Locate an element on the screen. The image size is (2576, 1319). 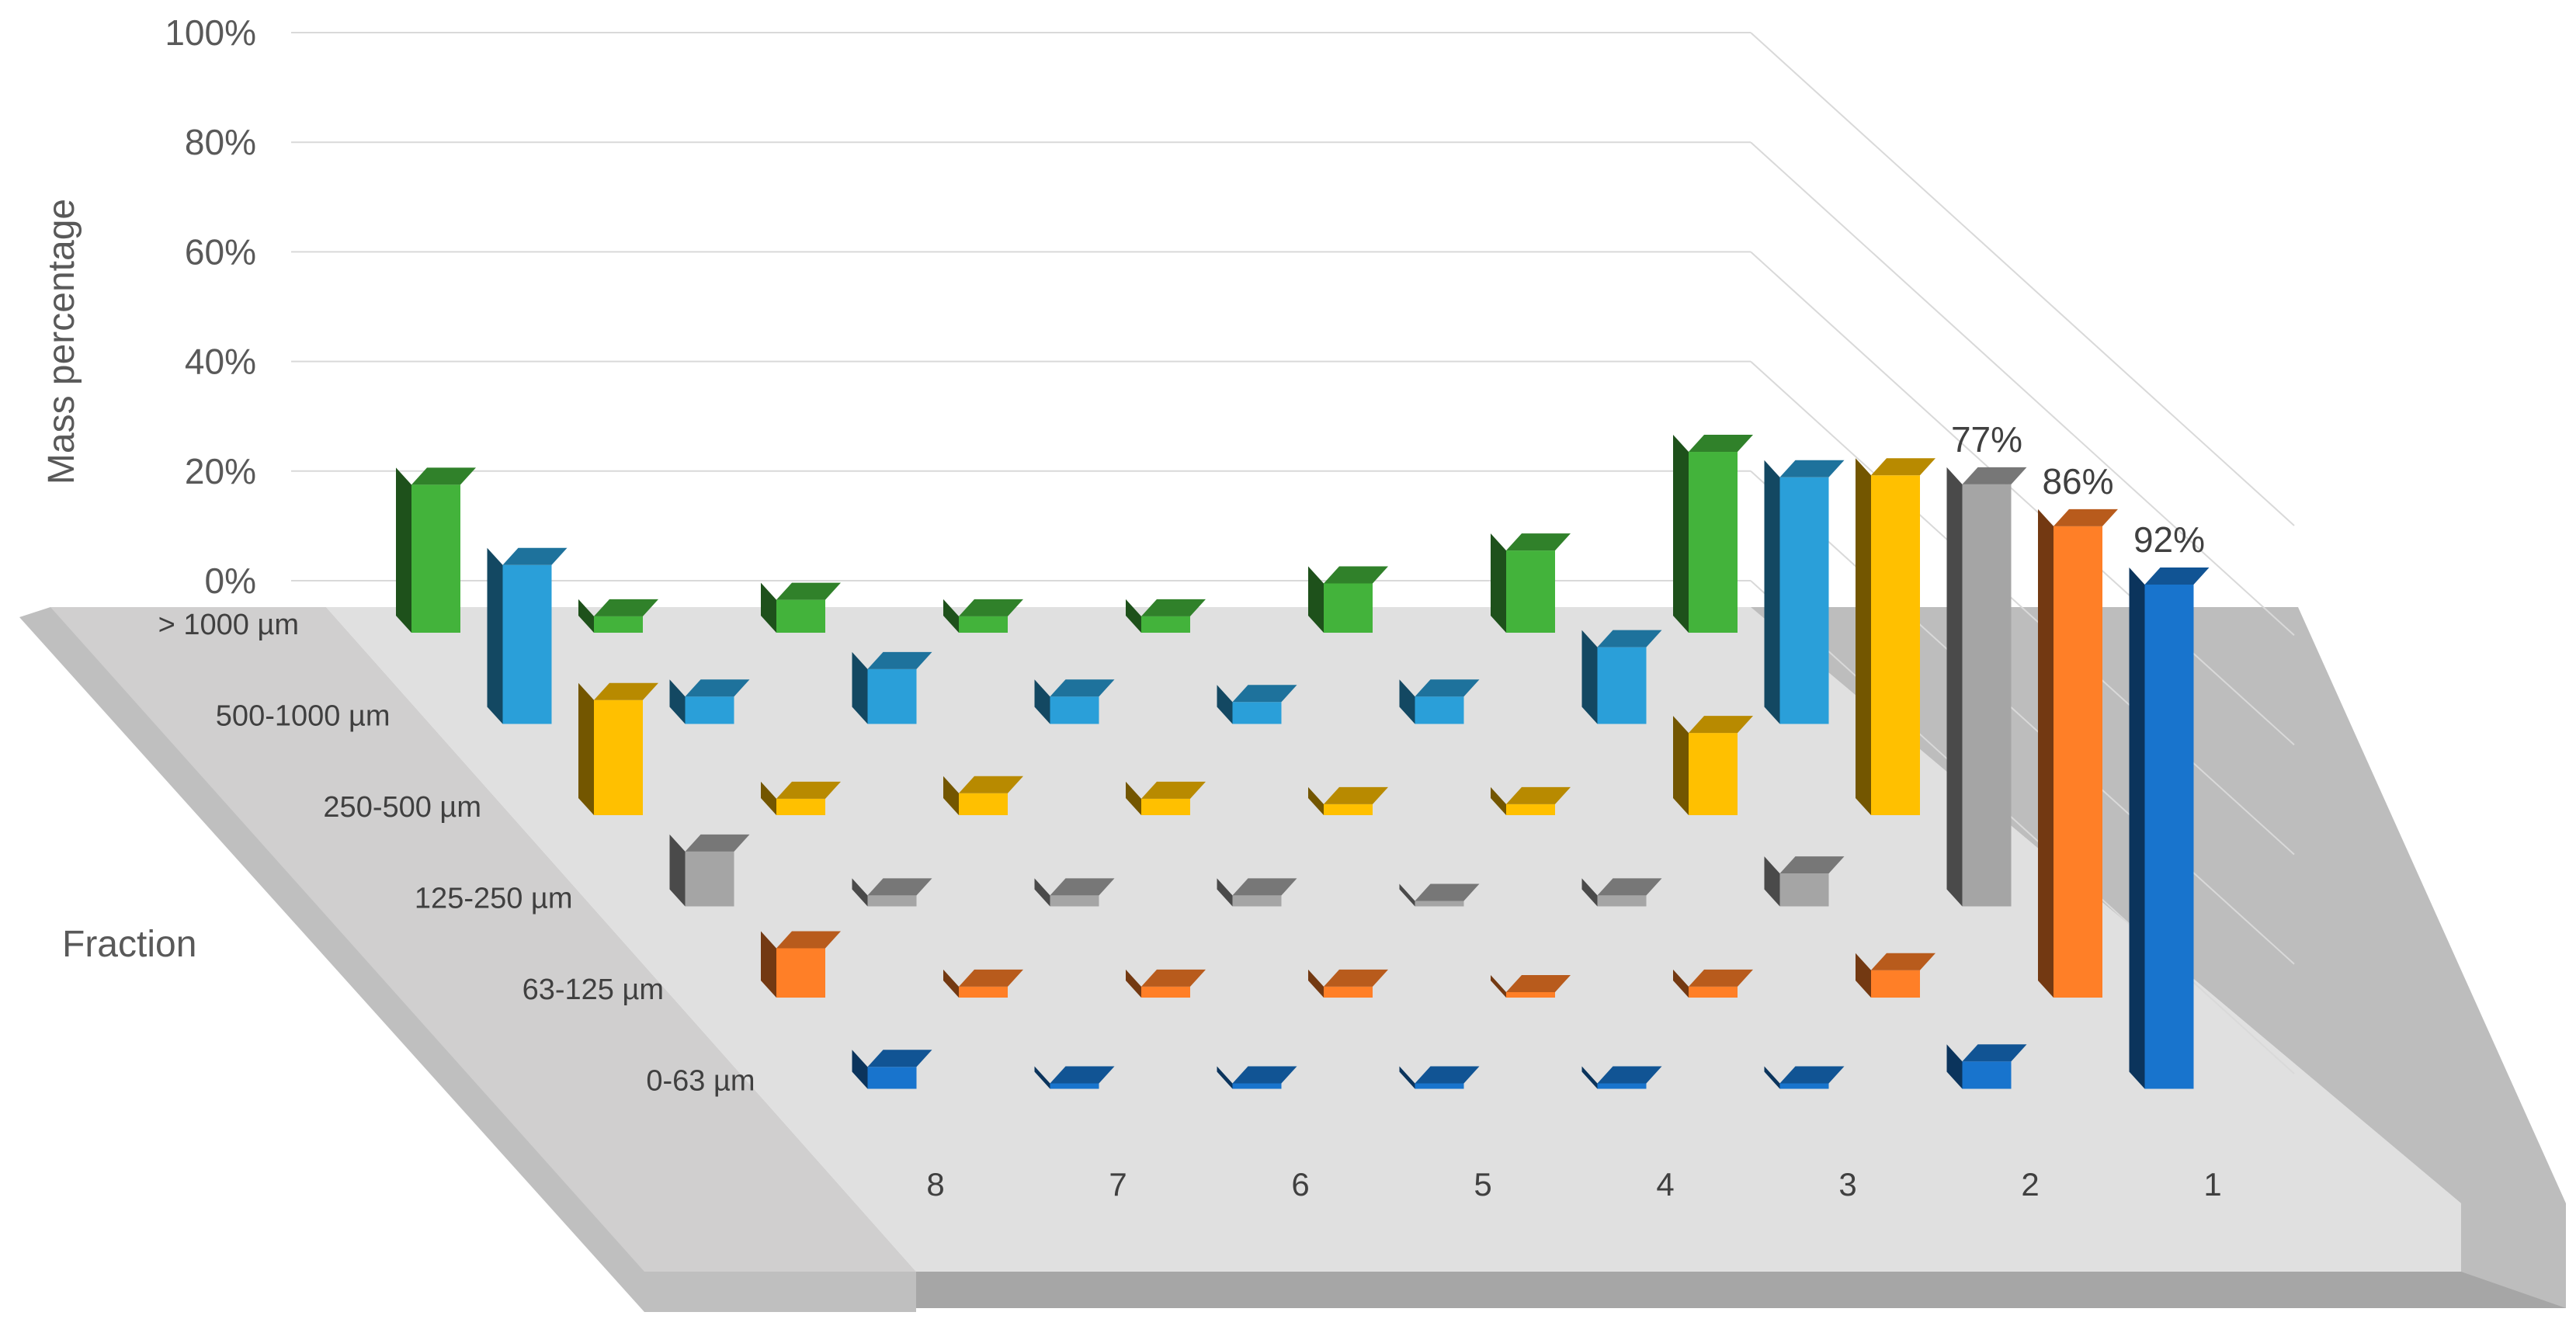
y-tick-label: 100% is located at coordinates (210, 32).